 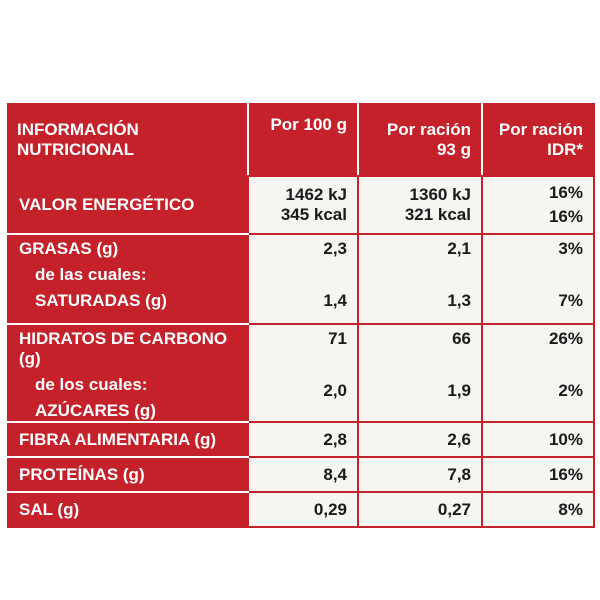 I want to click on sugars-per-100g-value: 2,0, so click(x=335, y=390).